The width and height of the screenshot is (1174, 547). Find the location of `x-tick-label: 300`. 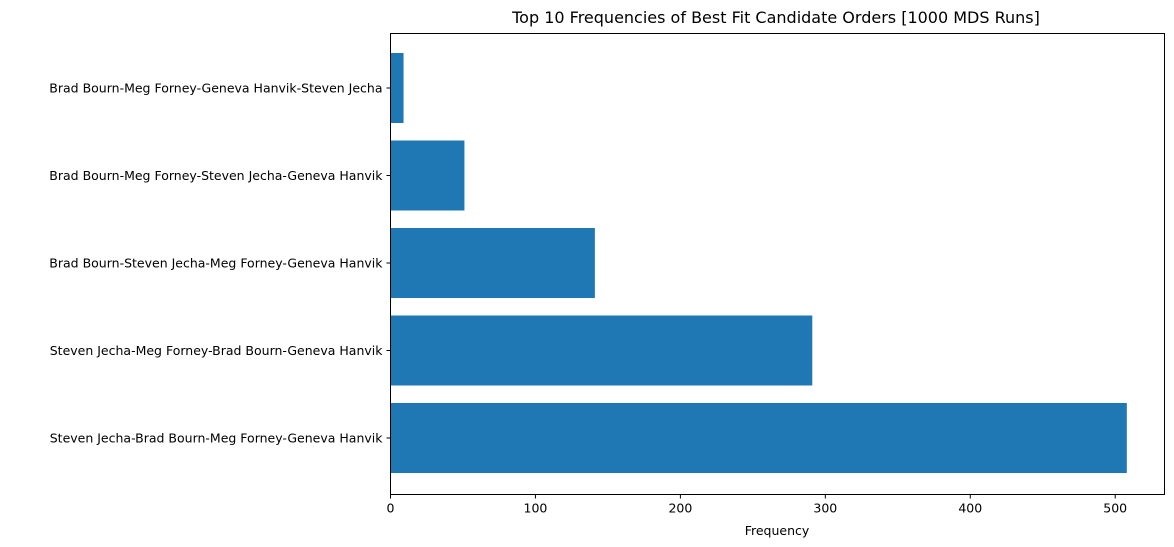

x-tick-label: 300 is located at coordinates (825, 508).